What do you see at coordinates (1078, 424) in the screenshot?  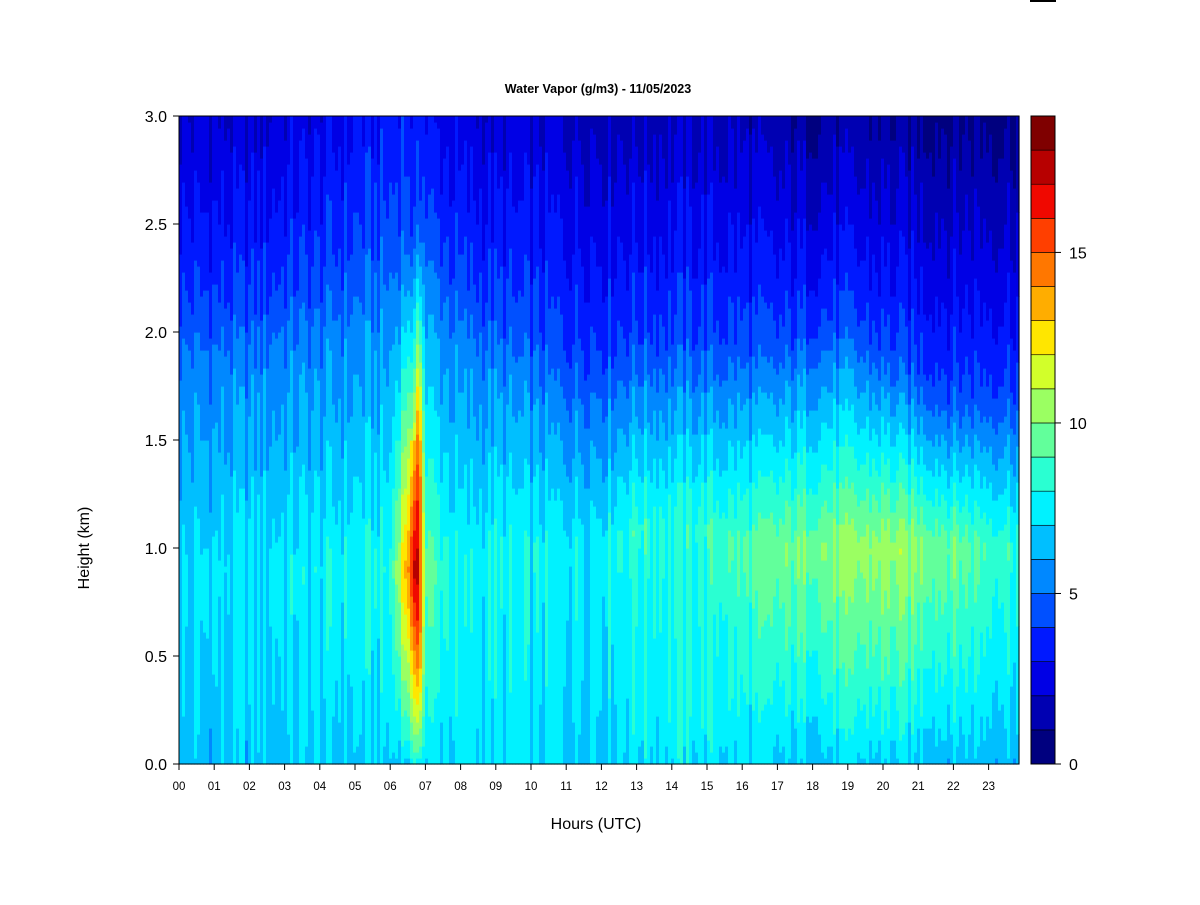 I see `colorbar-tick-label: 10` at bounding box center [1078, 424].